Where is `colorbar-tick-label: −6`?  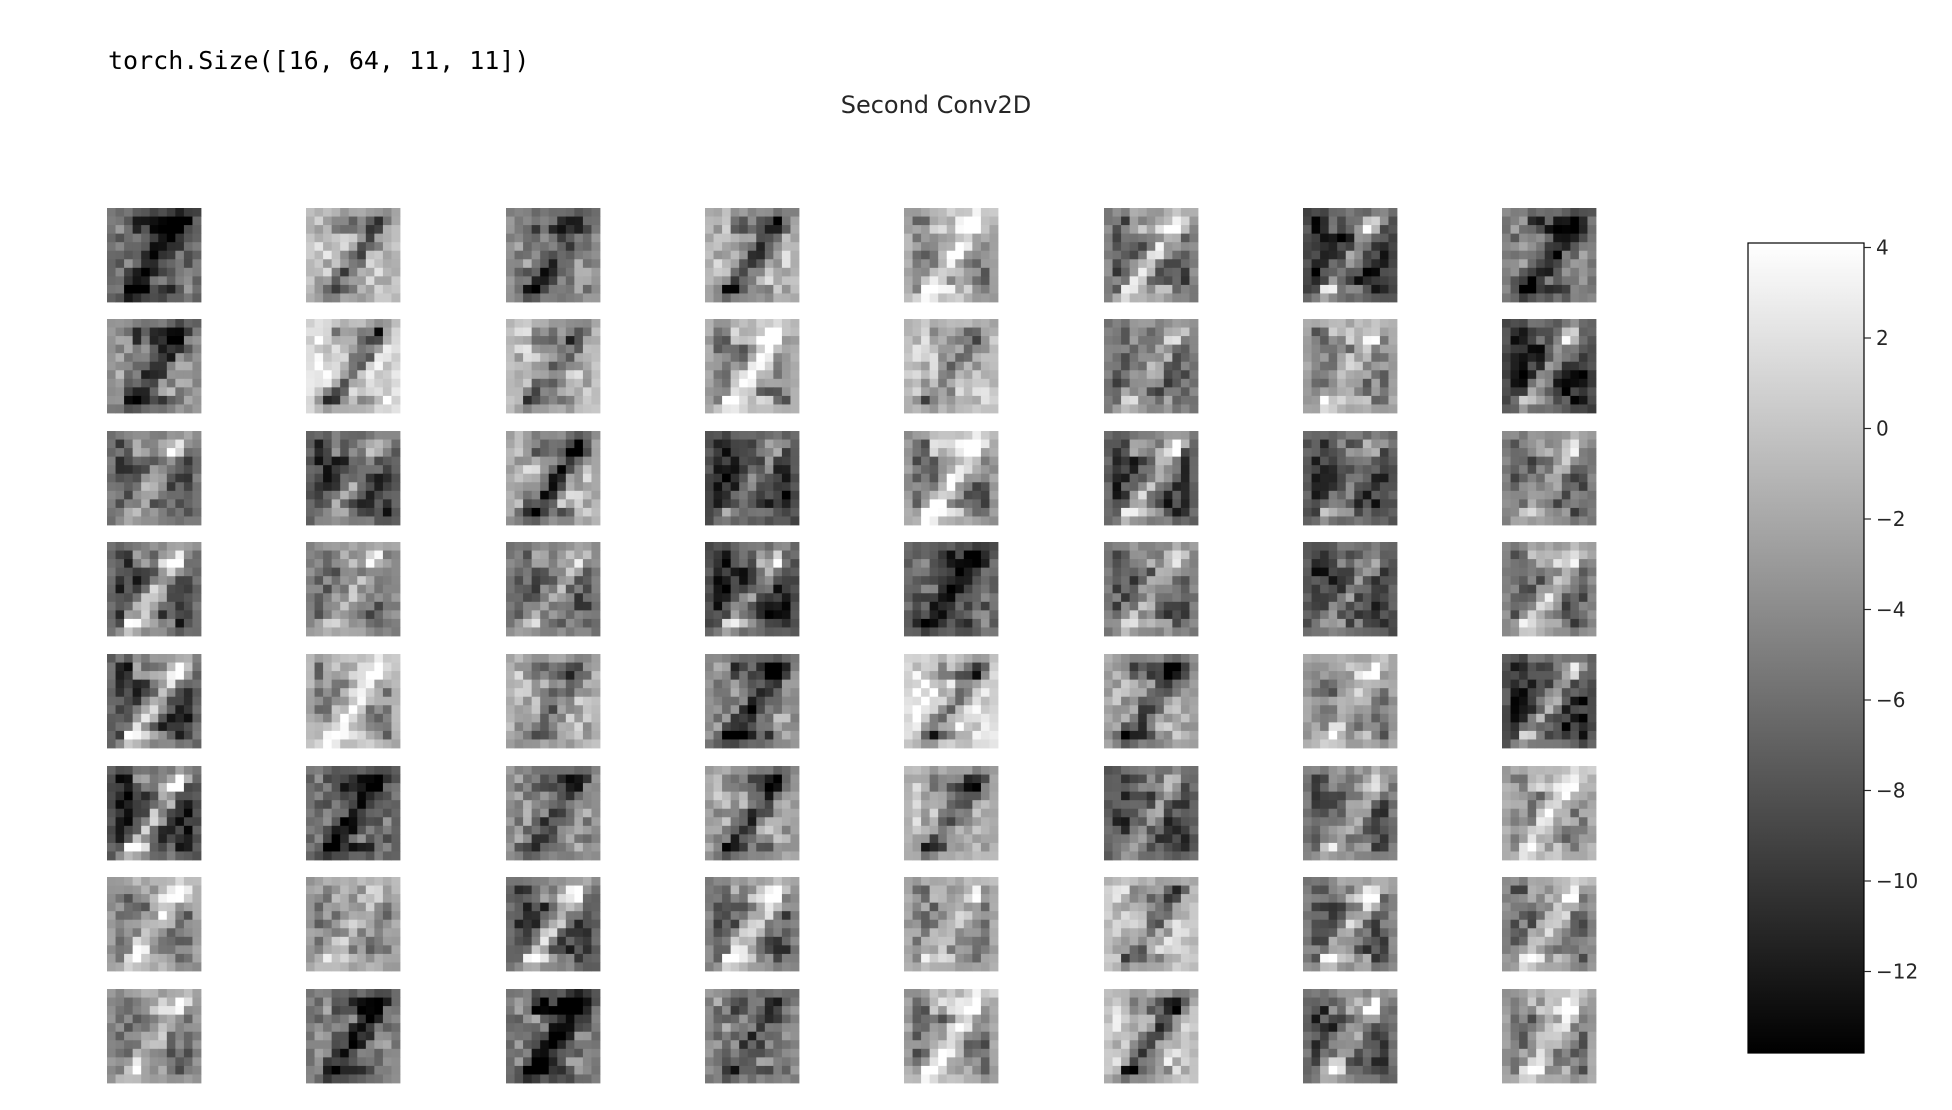 colorbar-tick-label: −6 is located at coordinates (1890, 700).